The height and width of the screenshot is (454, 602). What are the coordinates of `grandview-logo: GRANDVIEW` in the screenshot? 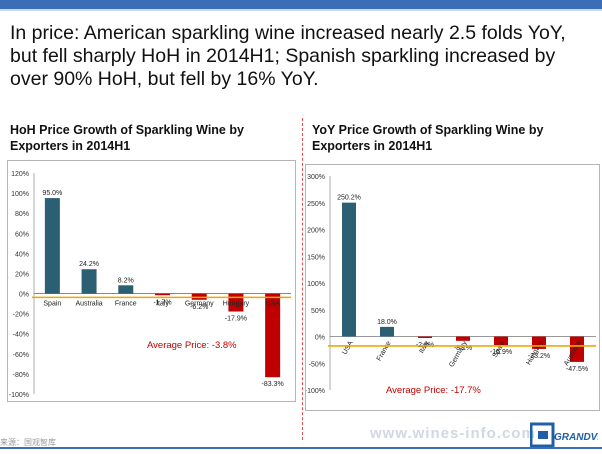 It's located at (565, 435).